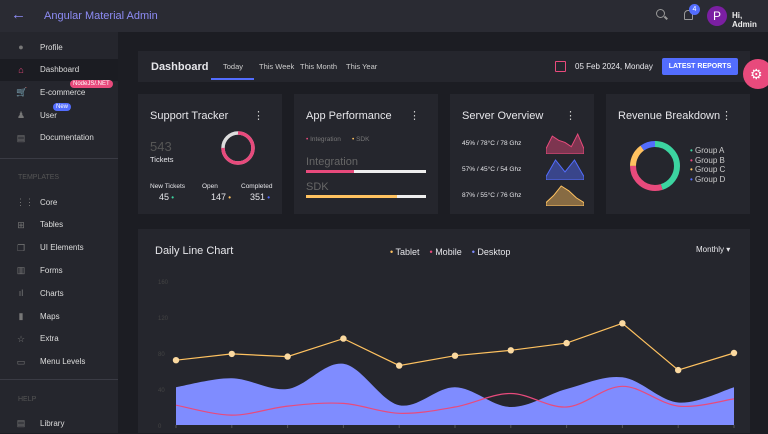 The height and width of the screenshot is (434, 768). What do you see at coordinates (210, 186) in the screenshot?
I see `stat-label: Open` at bounding box center [210, 186].